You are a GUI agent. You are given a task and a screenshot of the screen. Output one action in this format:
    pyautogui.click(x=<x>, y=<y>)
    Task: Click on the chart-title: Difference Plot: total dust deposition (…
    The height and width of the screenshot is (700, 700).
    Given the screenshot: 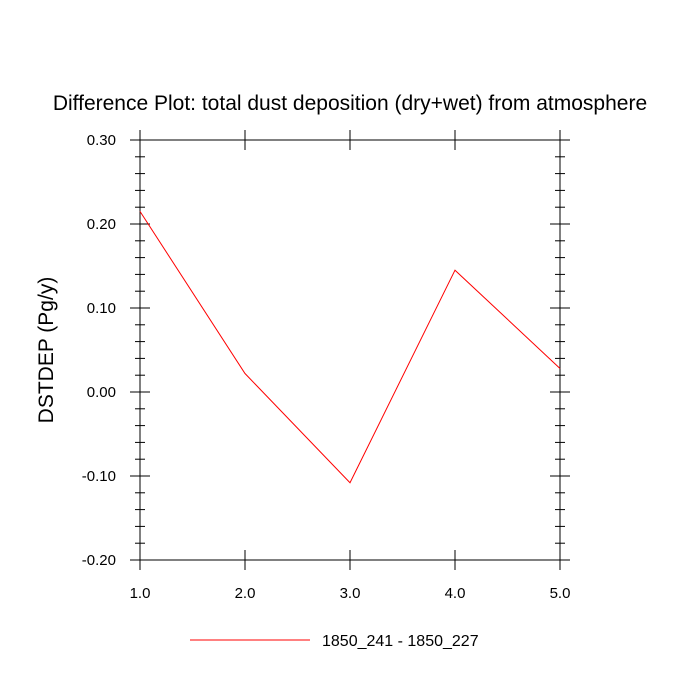 What is the action you would take?
    pyautogui.click(x=350, y=103)
    